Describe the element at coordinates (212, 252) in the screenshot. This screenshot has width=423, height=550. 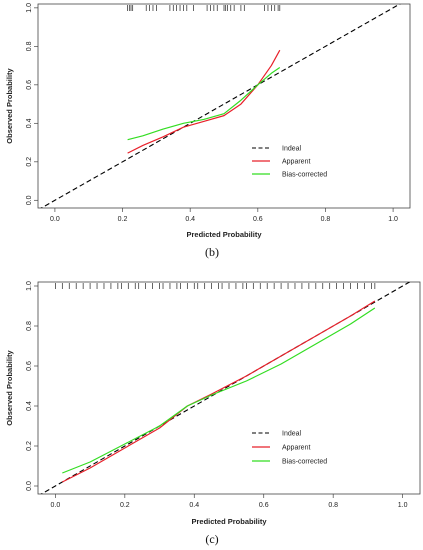
I see `panel-label: (b)` at that location.